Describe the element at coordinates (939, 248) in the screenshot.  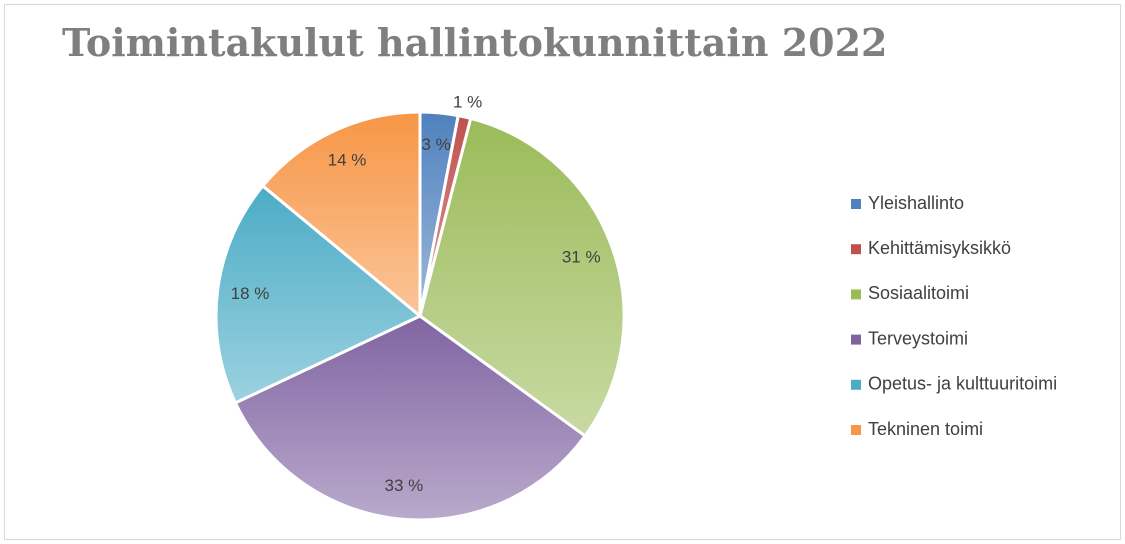
I see `legend-label: Kehittämisyksikkö` at that location.